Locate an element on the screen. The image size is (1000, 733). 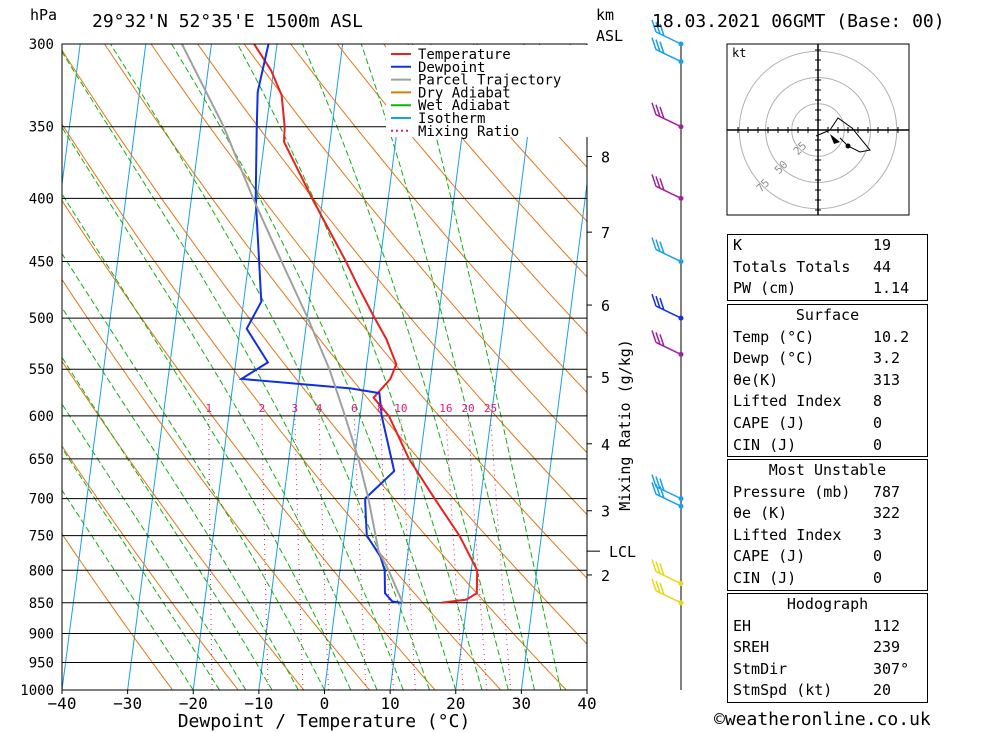
index-label: θe (K) is located at coordinates (760, 513).